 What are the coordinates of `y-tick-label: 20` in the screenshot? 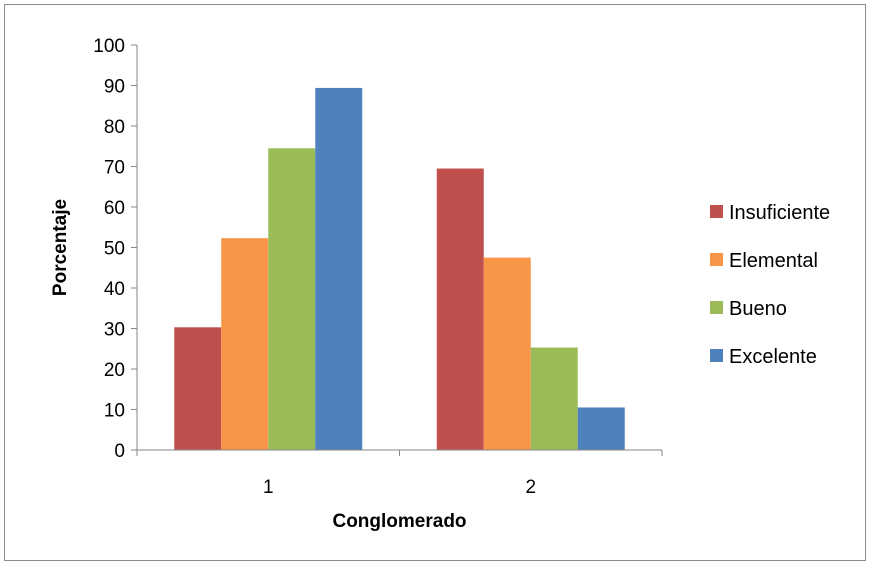 It's located at (114, 370).